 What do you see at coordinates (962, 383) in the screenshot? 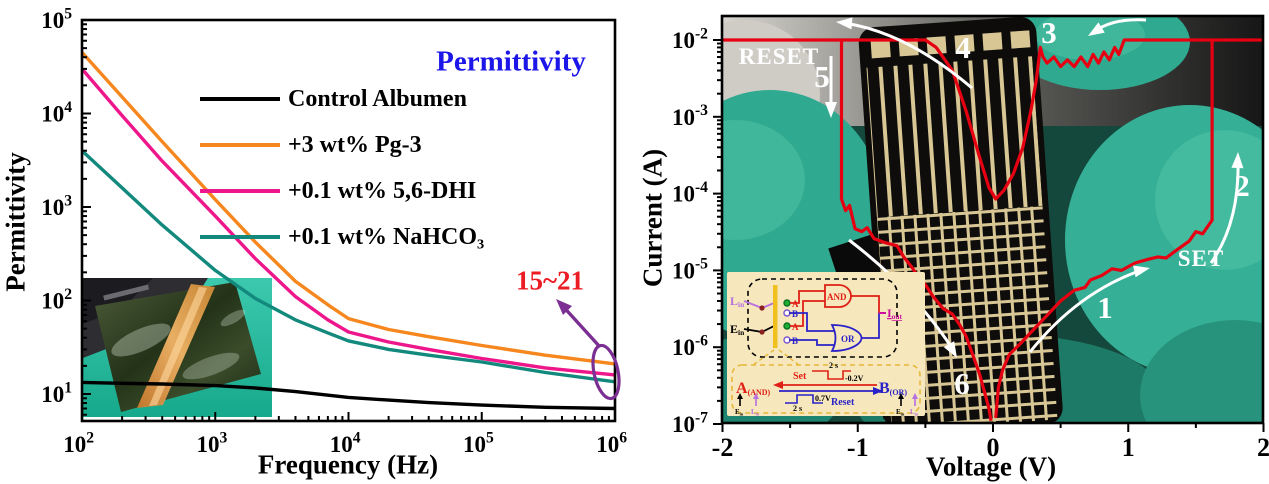
I see `branch-6-label: 6` at bounding box center [962, 383].